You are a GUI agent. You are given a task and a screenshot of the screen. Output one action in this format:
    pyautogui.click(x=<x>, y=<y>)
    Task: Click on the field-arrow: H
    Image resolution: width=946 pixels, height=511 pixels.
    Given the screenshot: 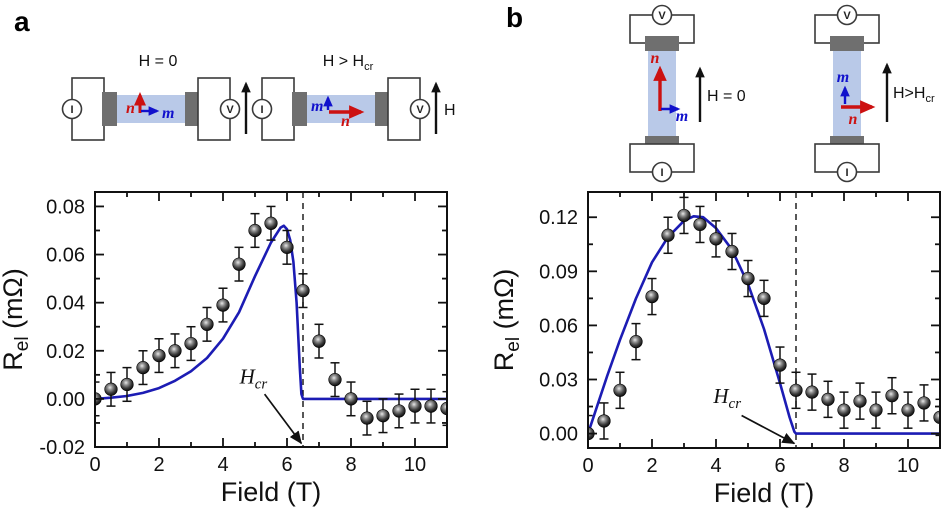 What is the action you would take?
    pyautogui.click(x=443, y=107)
    